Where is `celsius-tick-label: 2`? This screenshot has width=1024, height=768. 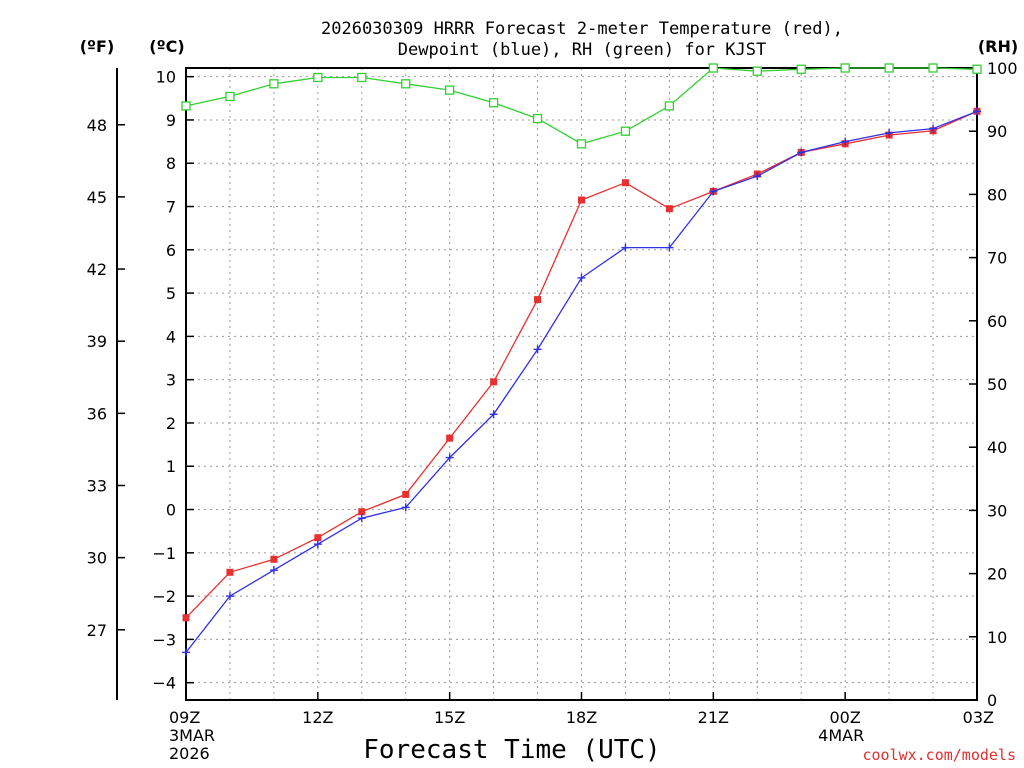
celsius-tick-label: 2 is located at coordinates (171, 423).